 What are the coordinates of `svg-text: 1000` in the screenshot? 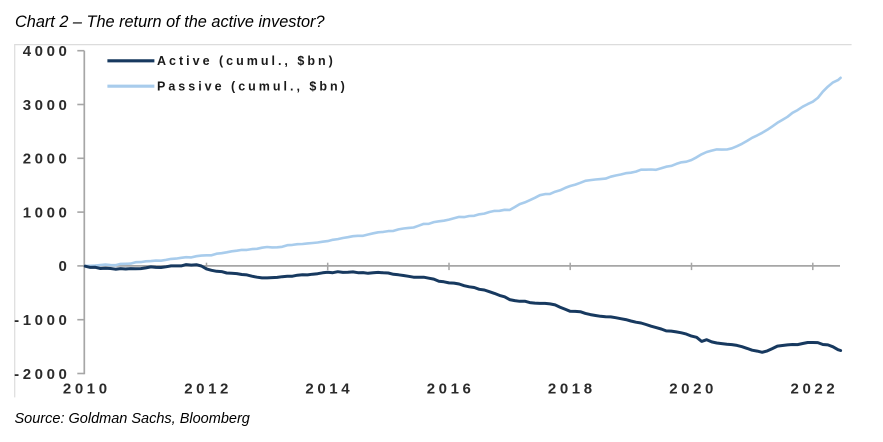 It's located at (47, 212).